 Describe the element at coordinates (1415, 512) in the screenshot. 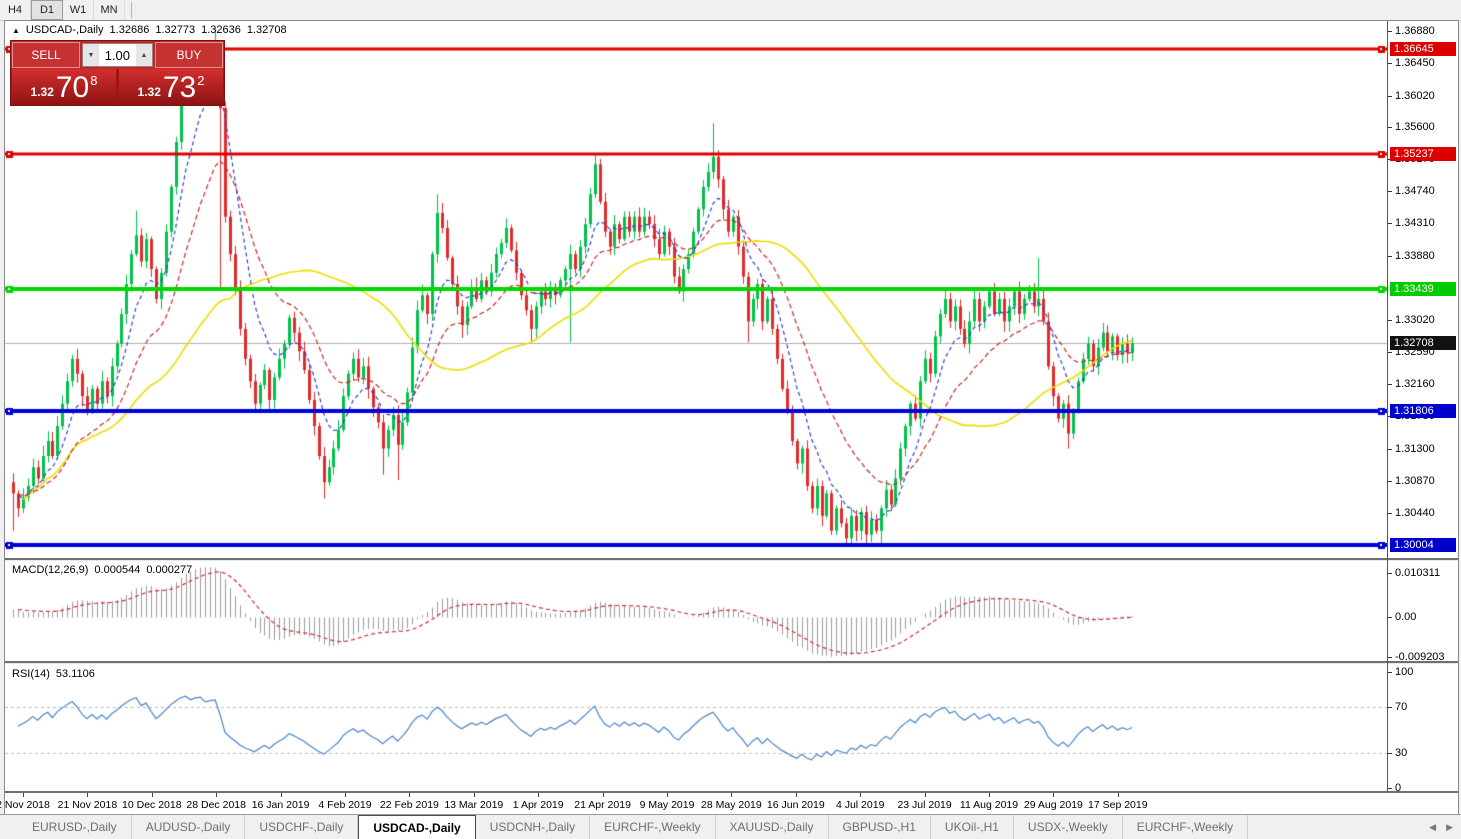

I see `price-tick-label: 1.30440` at that location.